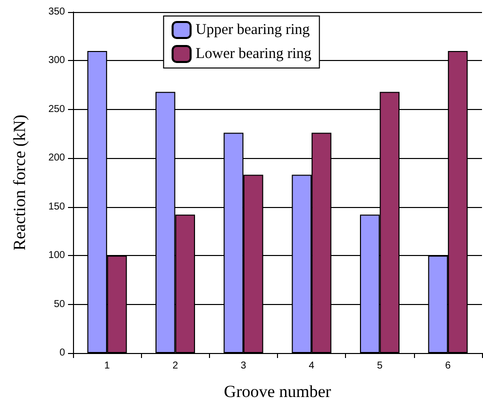 The height and width of the screenshot is (405, 483). What do you see at coordinates (19, 182) in the screenshot?
I see `y-axis-title: Reaction force (kN)` at bounding box center [19, 182].